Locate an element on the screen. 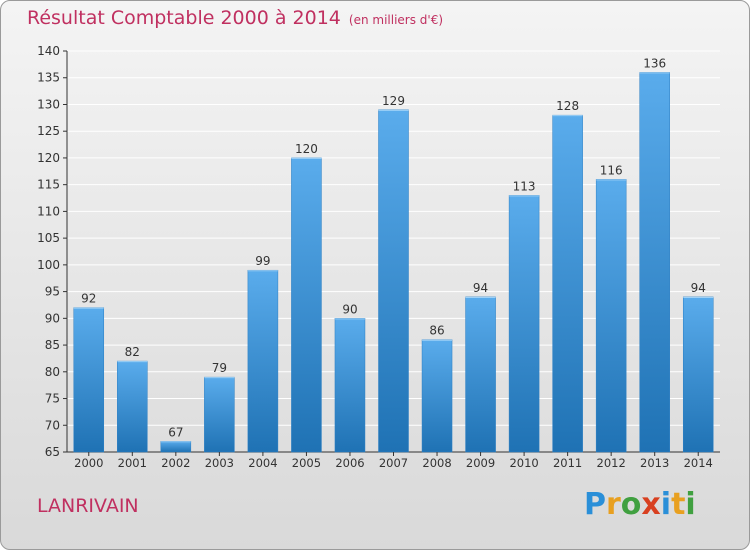 Image resolution: width=750 pixels, height=550 pixels. proxiti-logo: Proxiti is located at coordinates (640, 504).